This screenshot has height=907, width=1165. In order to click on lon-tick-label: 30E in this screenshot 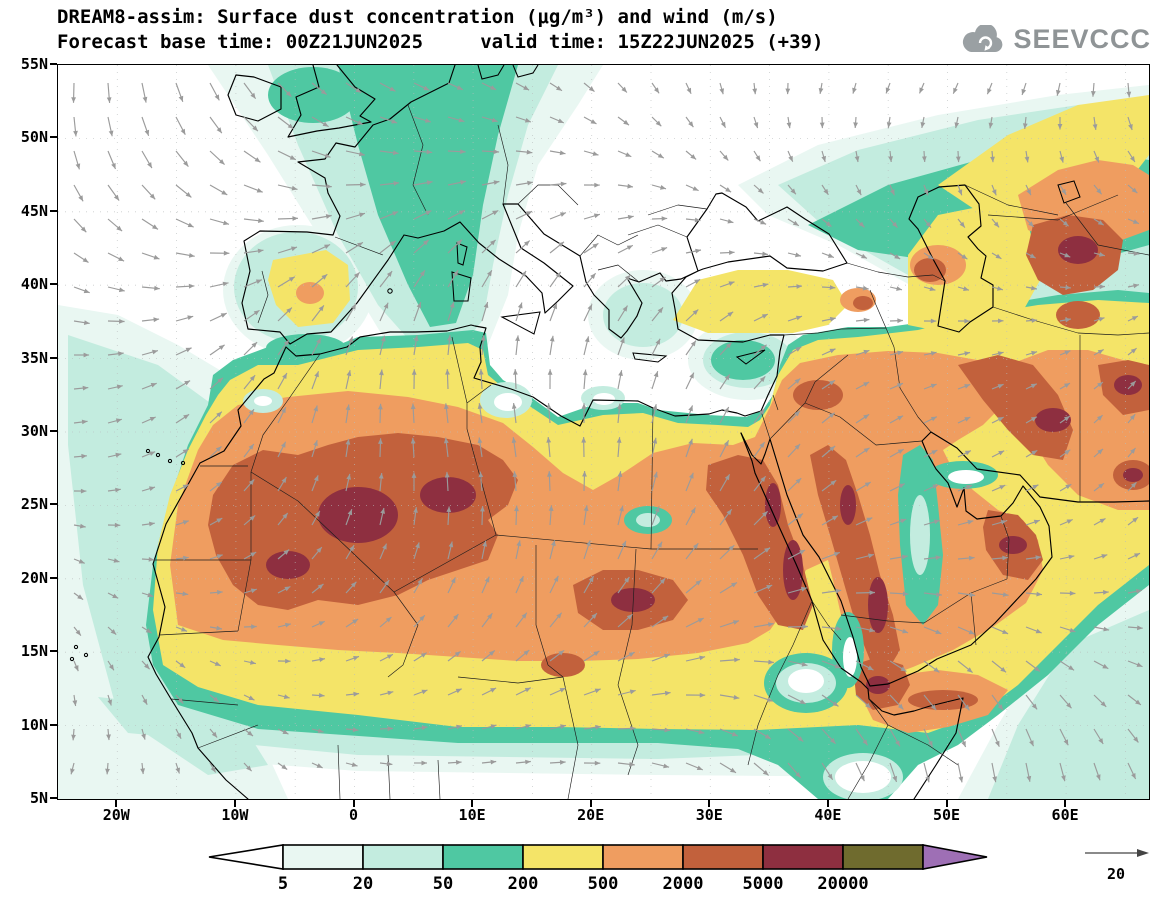, I will do `click(709, 815)`.